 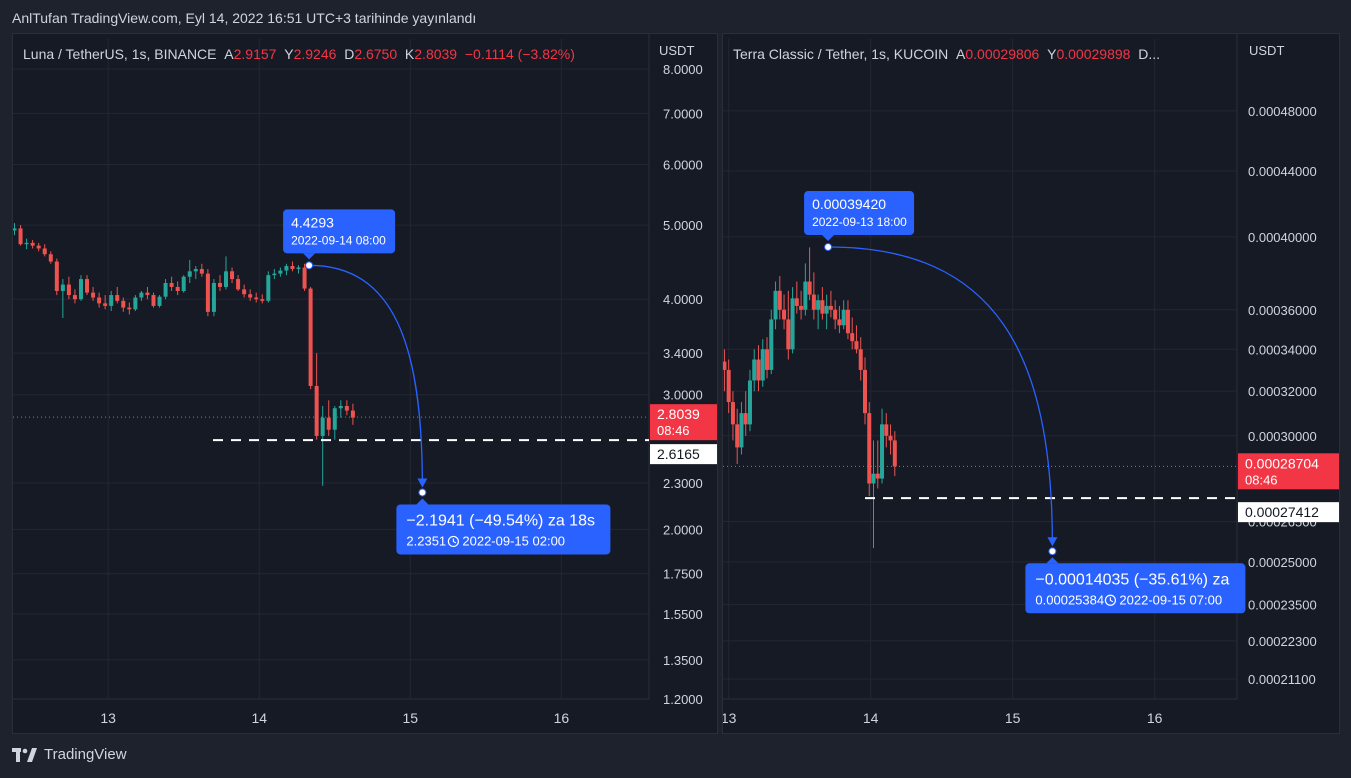 What do you see at coordinates (678, 454) in the screenshot?
I see `level-label-value: 2.6165` at bounding box center [678, 454].